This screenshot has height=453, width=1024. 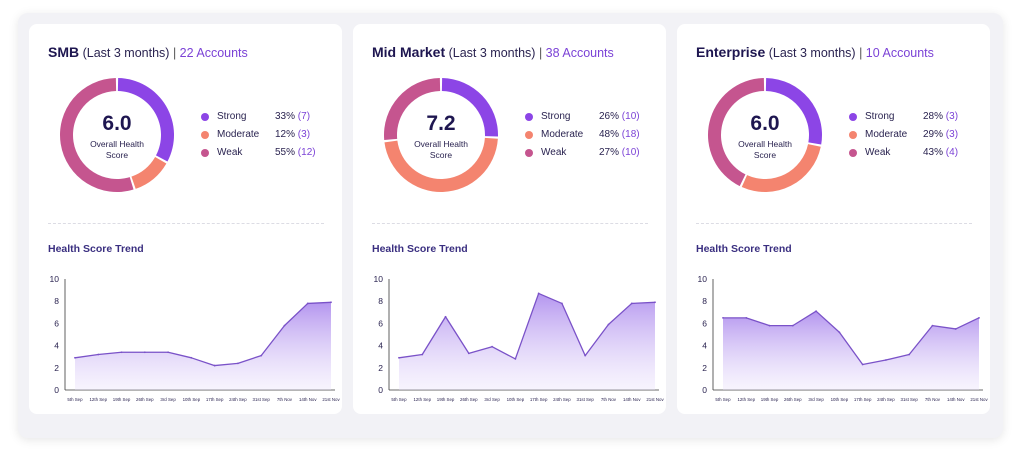 I want to click on legend-value: 55% (12), so click(x=295, y=152).